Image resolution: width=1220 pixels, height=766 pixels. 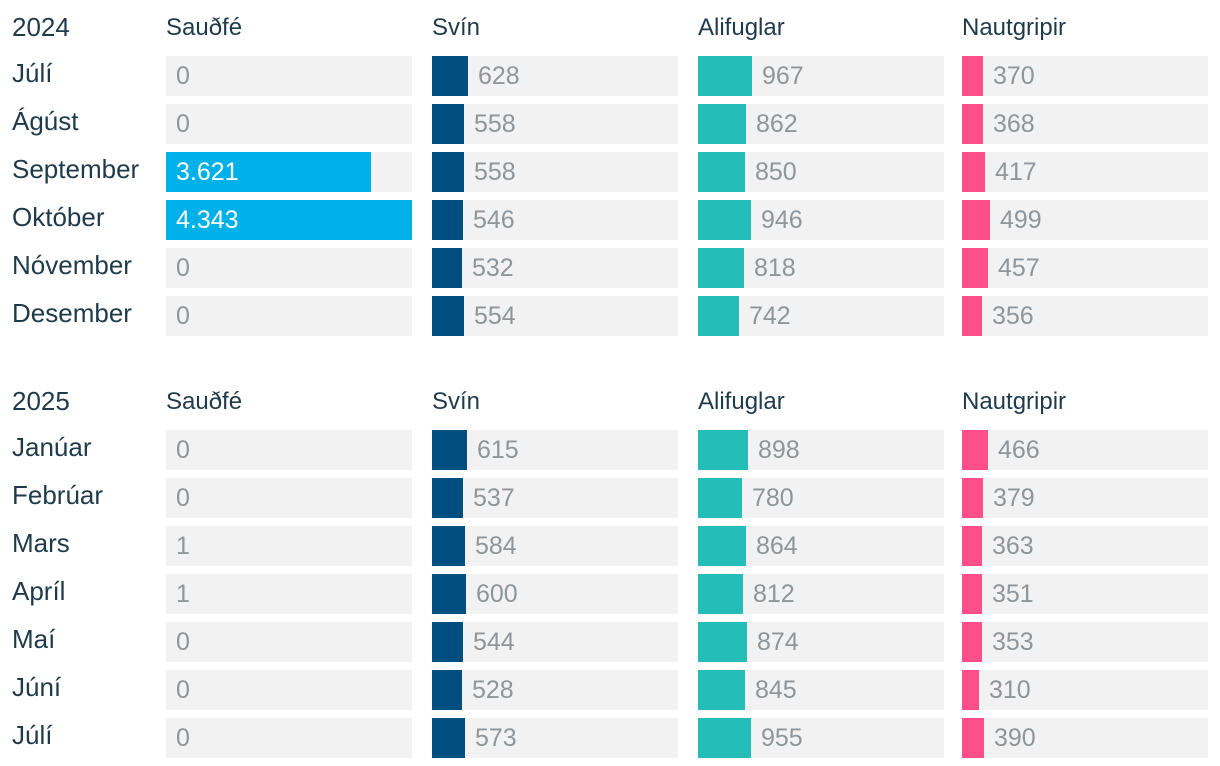 I want to click on data-label-cattle: 417, so click(x=1016, y=172).